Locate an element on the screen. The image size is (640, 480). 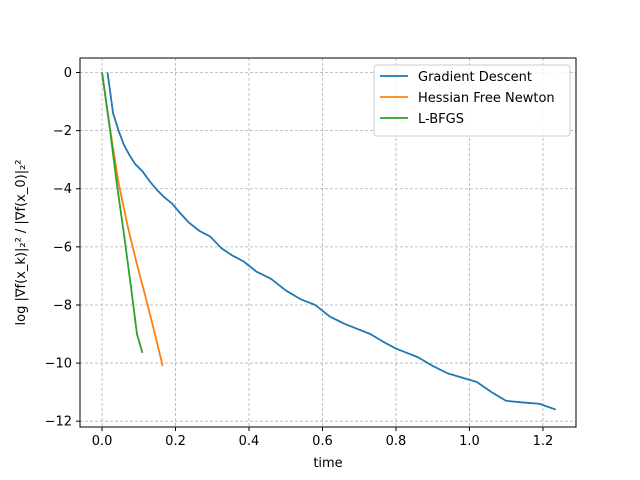
y-tick-label: 0 is located at coordinates (68, 73).